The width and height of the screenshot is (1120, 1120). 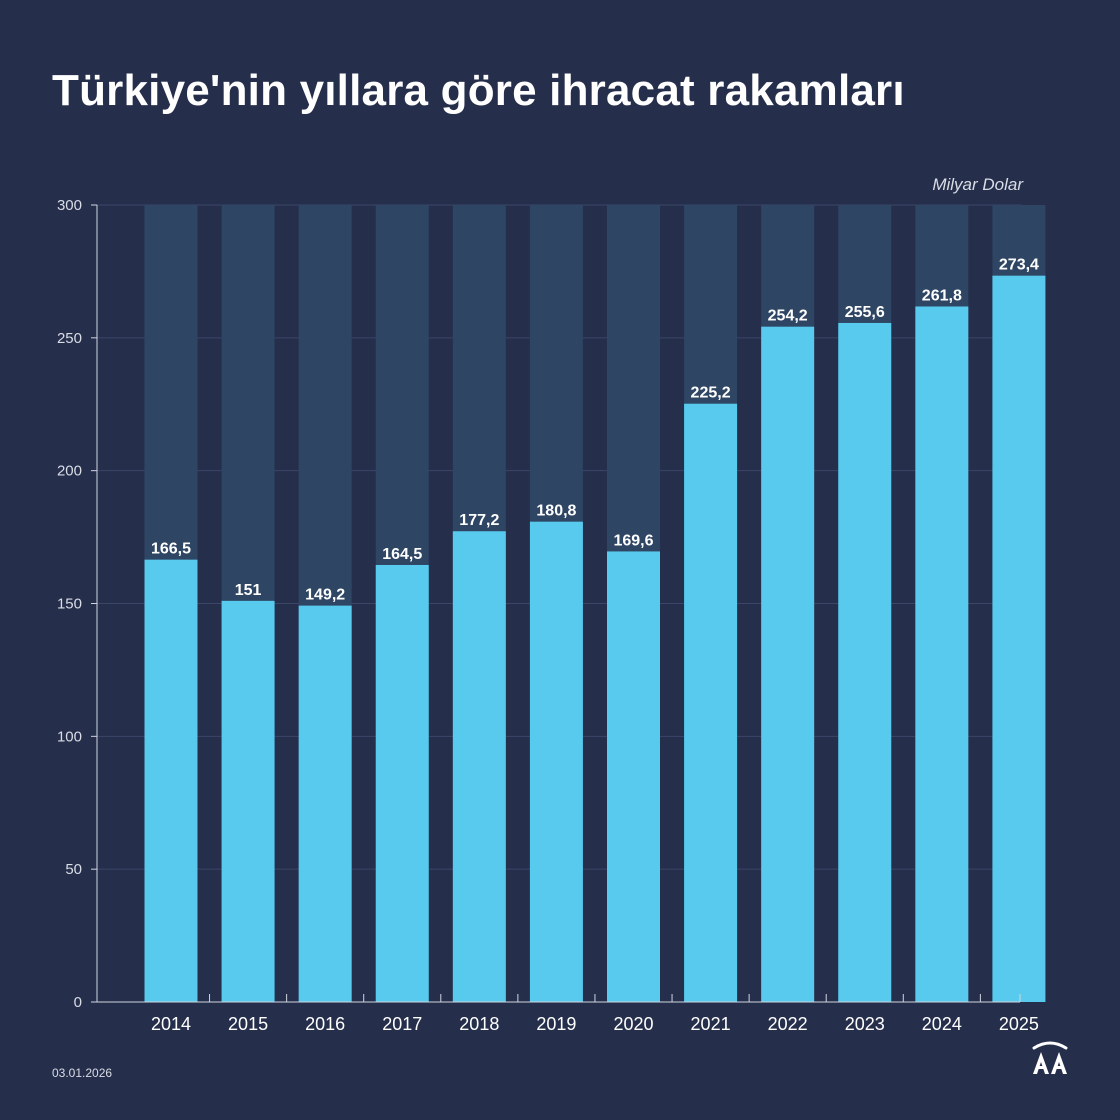 What do you see at coordinates (69, 471) in the screenshot?
I see `y-tick-label: 200` at bounding box center [69, 471].